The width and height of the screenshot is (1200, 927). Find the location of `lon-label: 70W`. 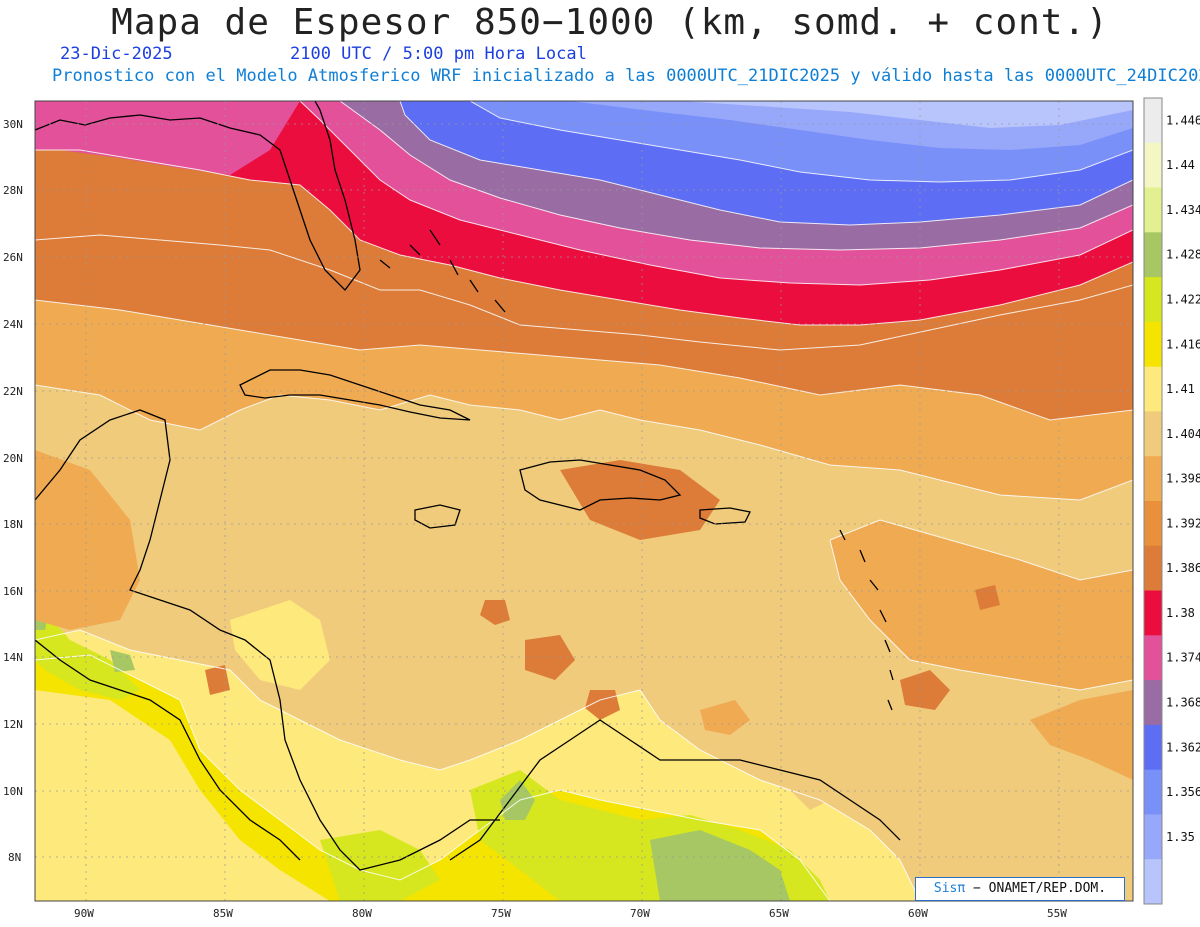

lon-label: 70W is located at coordinates (640, 913).